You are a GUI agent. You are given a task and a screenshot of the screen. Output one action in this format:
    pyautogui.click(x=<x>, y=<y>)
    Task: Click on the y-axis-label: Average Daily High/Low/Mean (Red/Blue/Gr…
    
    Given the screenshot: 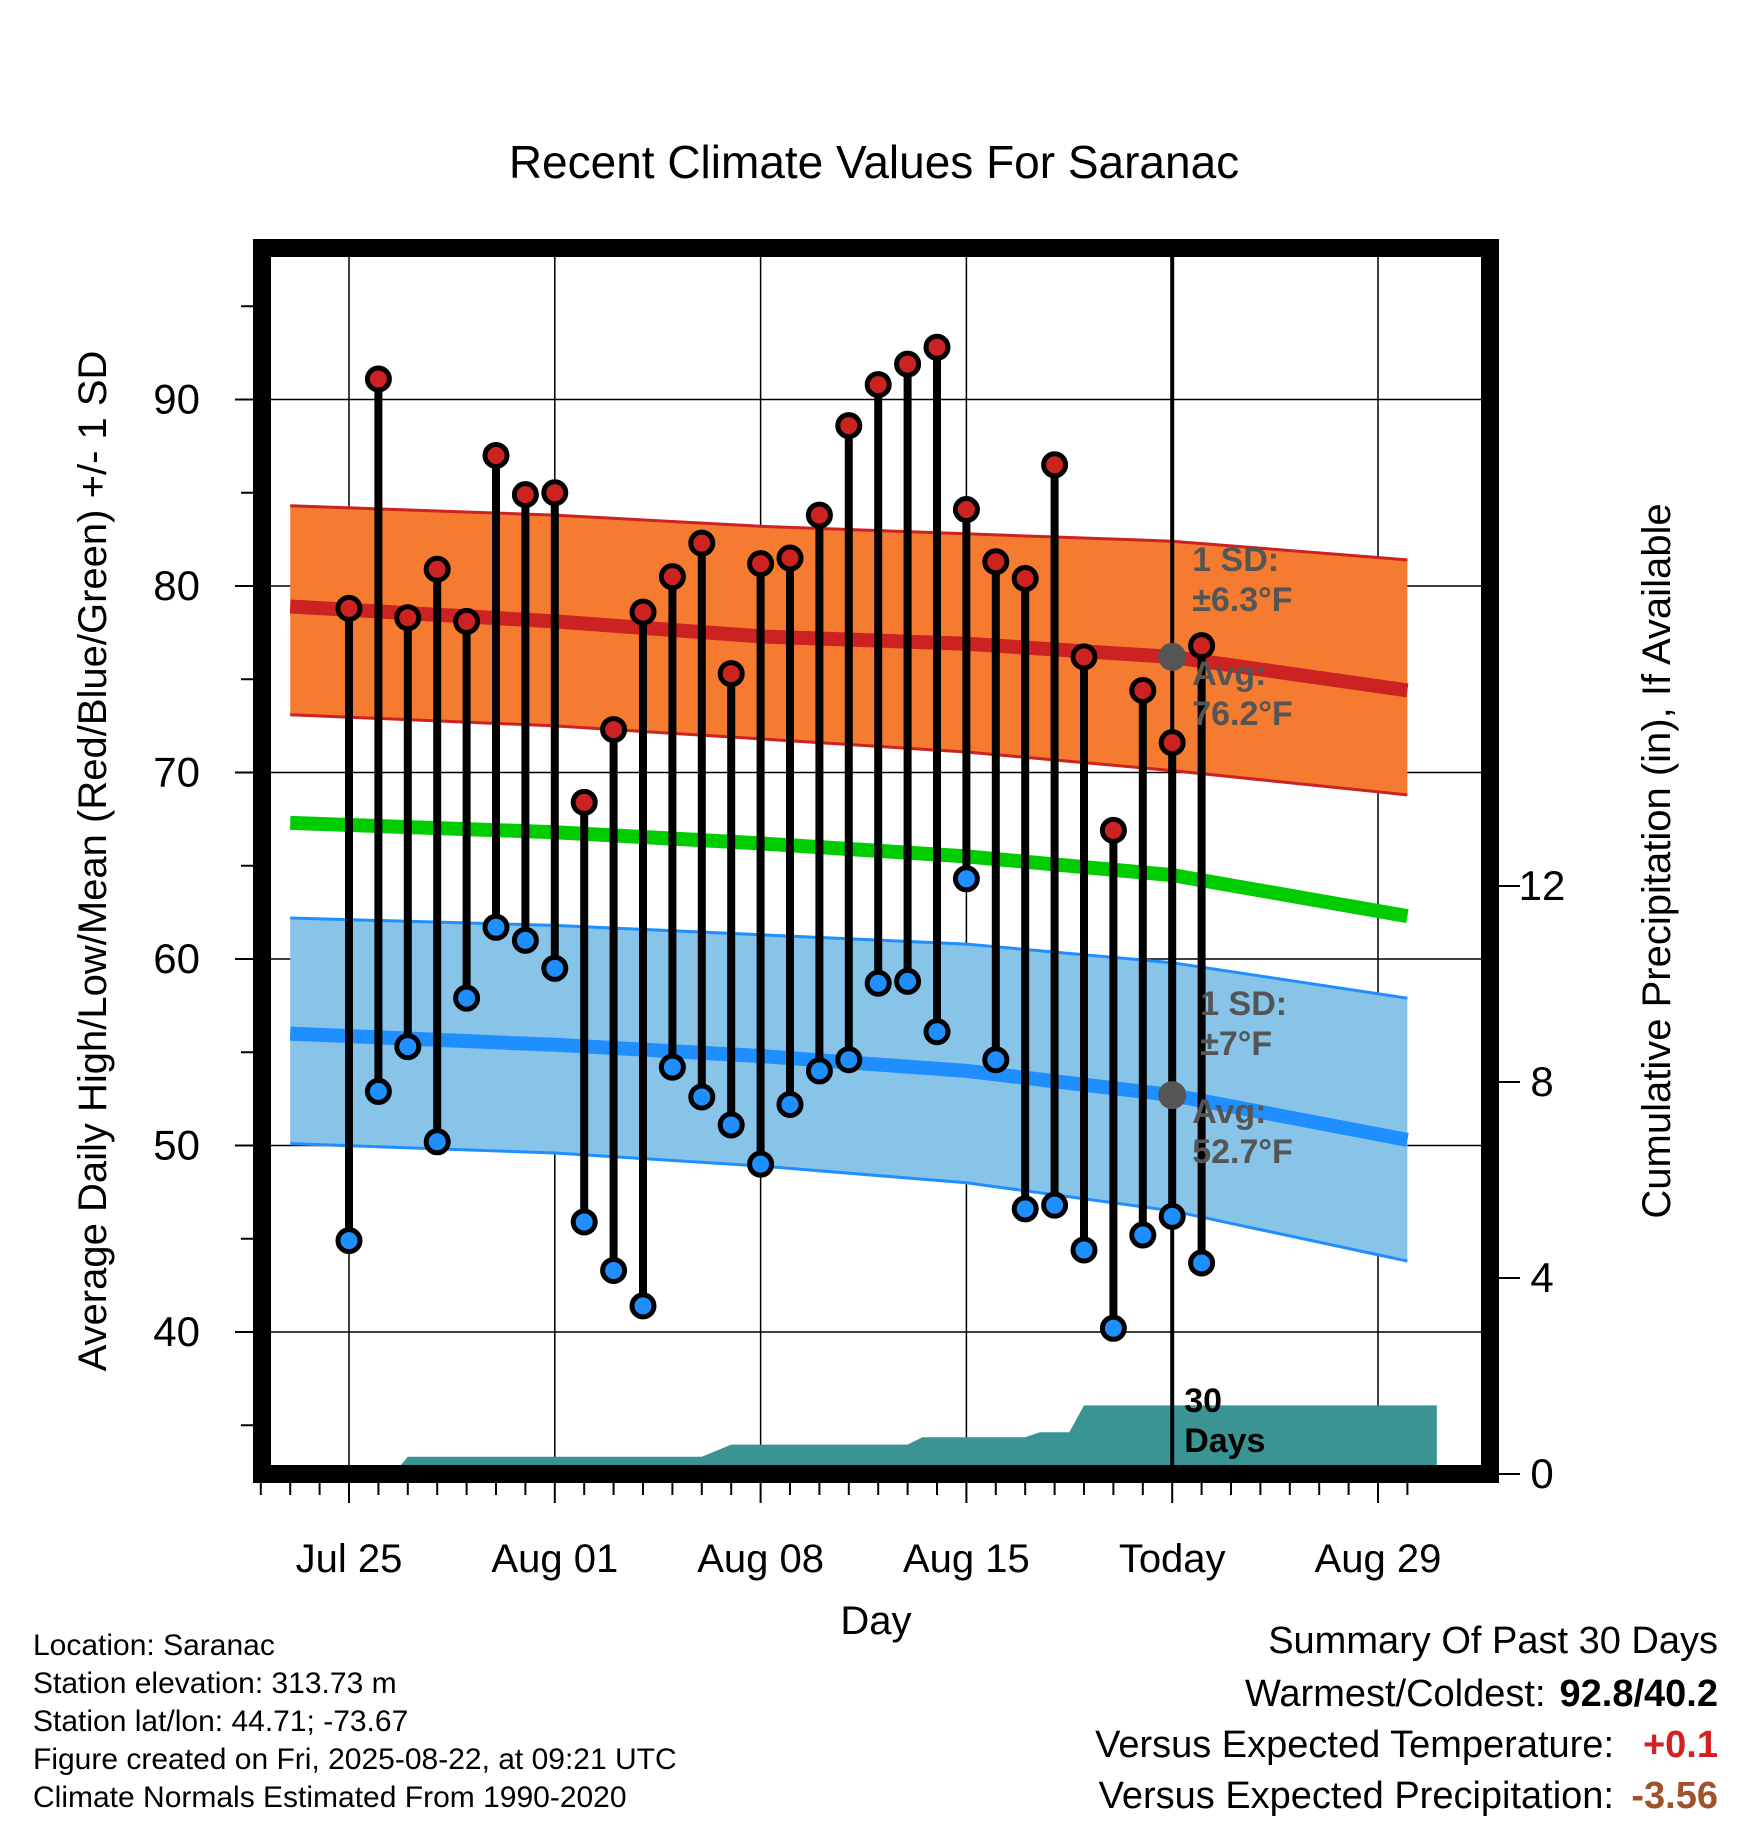 What is the action you would take?
    pyautogui.click(x=93, y=861)
    